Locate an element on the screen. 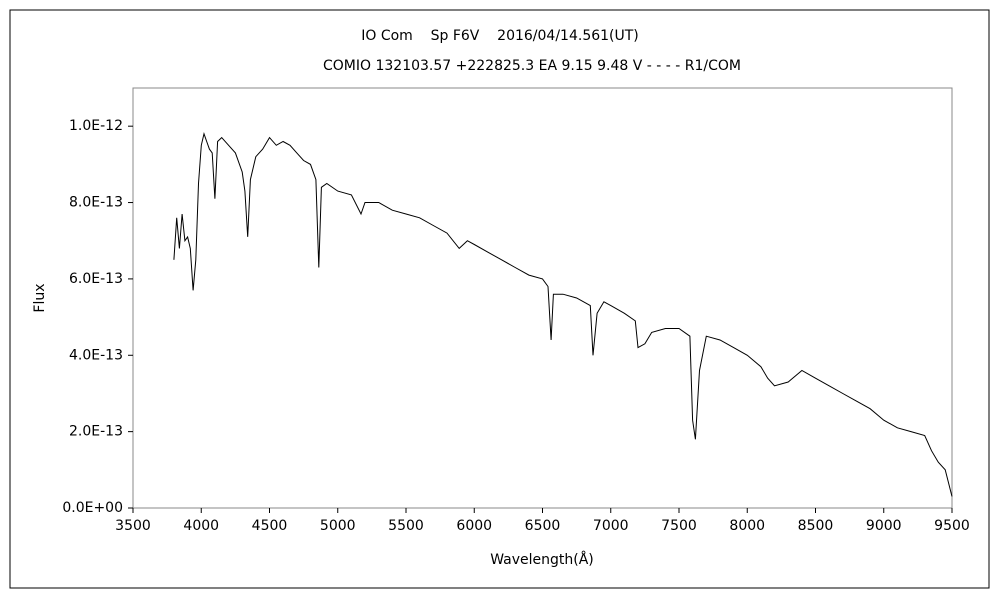 The height and width of the screenshot is (600, 1000). x-tick-label: 5000 is located at coordinates (338, 526).